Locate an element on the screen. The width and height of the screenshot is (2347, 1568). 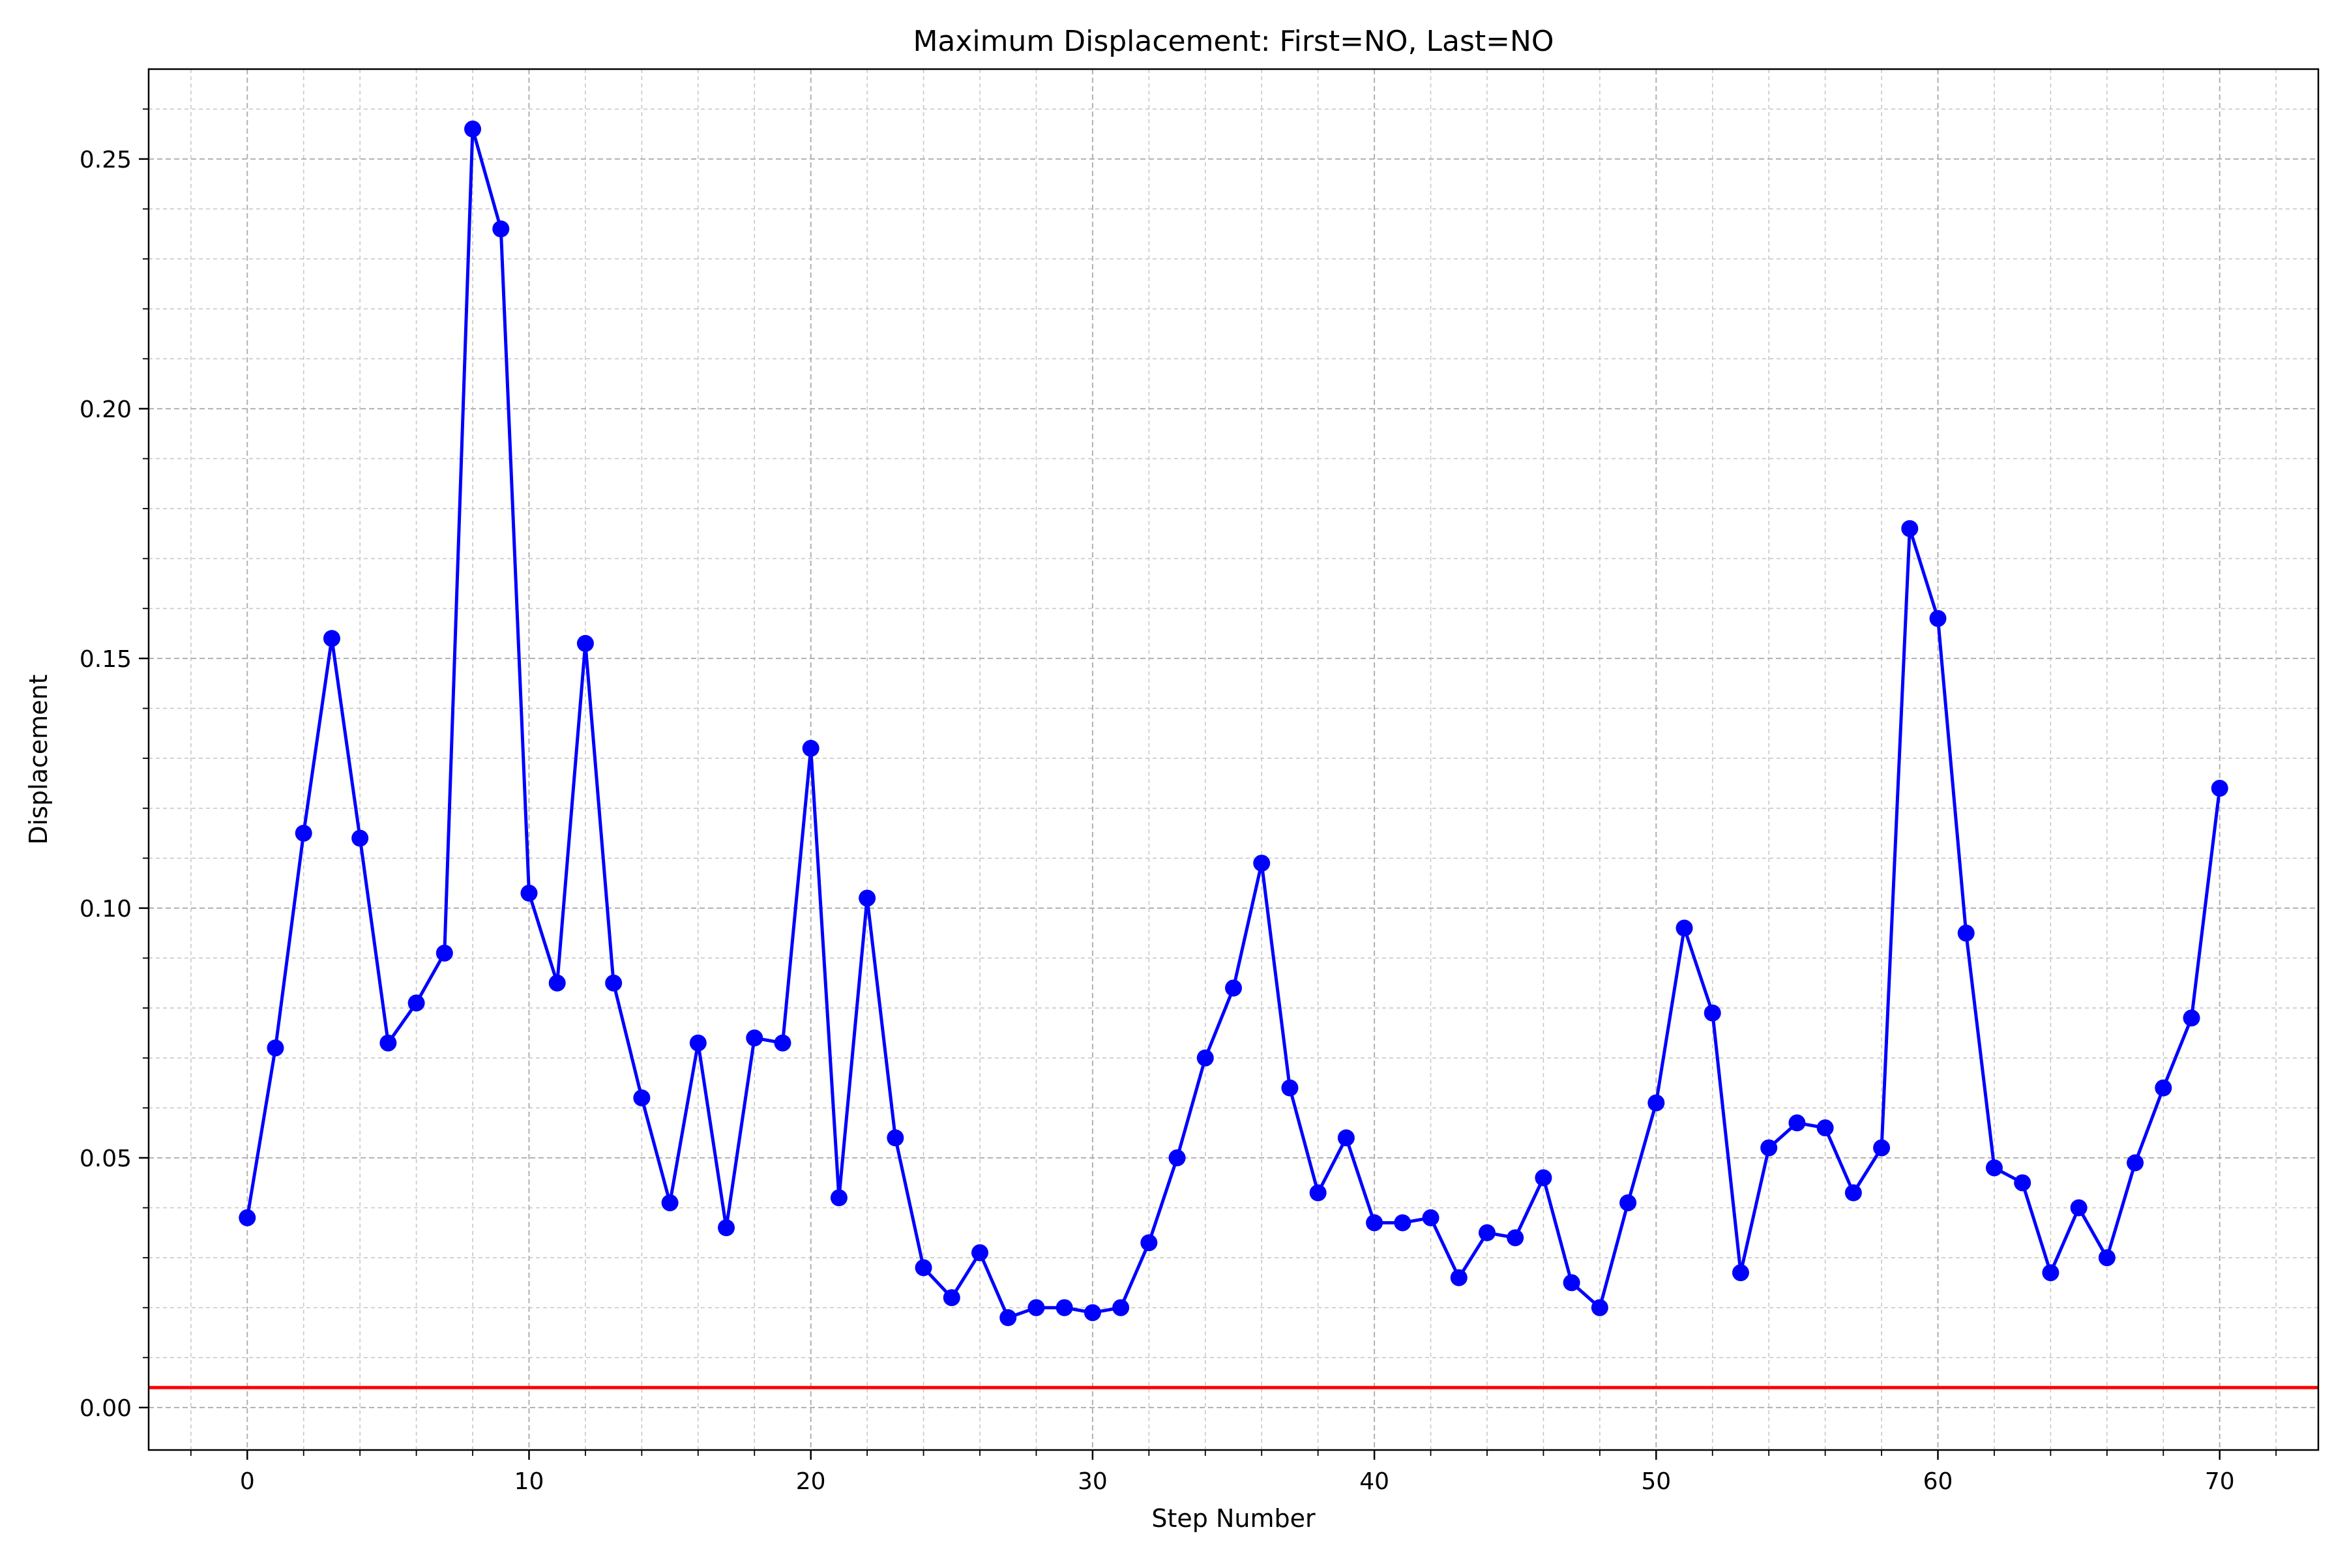
y-axis-label: Displacement is located at coordinates (38, 759).